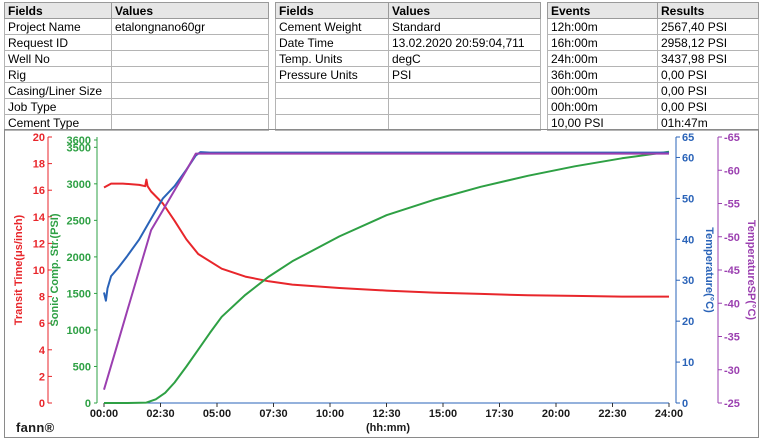 The height and width of the screenshot is (441, 763). Describe the element at coordinates (39, 271) in the screenshot. I see `transit-tick-label: 10` at that location.